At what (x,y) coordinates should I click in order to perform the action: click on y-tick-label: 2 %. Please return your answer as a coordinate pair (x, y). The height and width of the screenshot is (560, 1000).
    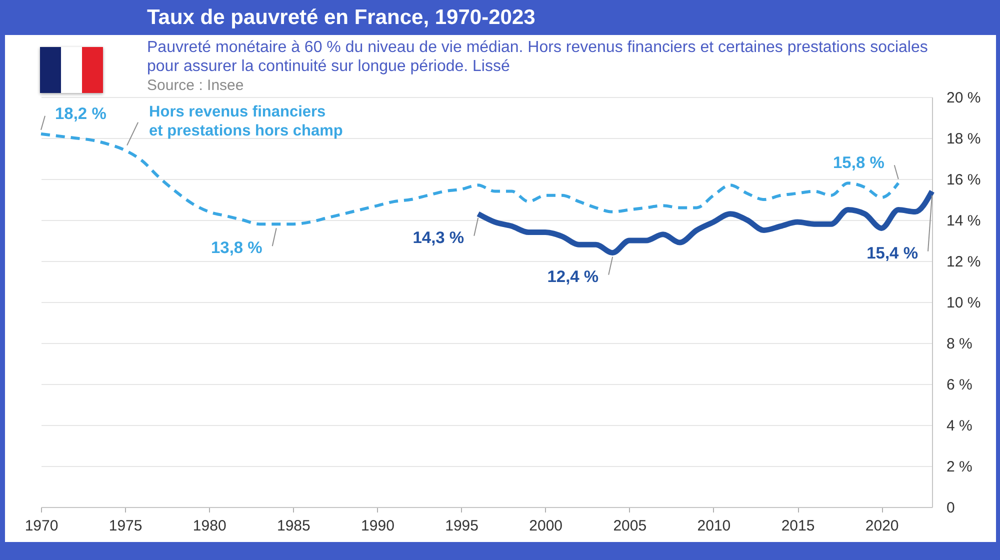
    Looking at the image, I should click on (959, 467).